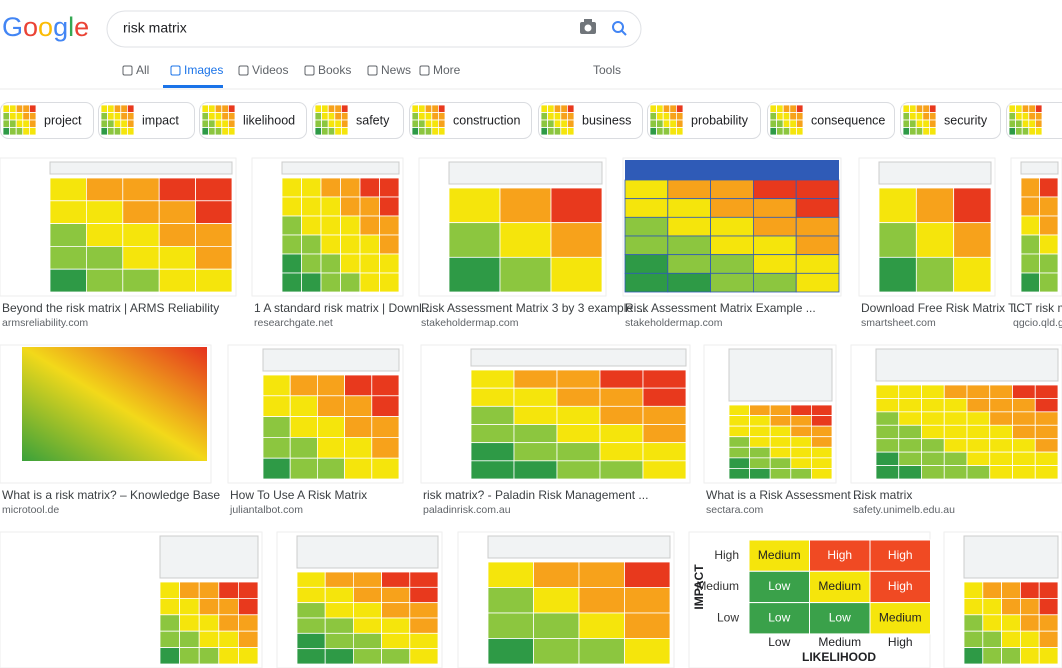 The width and height of the screenshot is (1062, 668). I want to click on chip-label: business, so click(606, 120).